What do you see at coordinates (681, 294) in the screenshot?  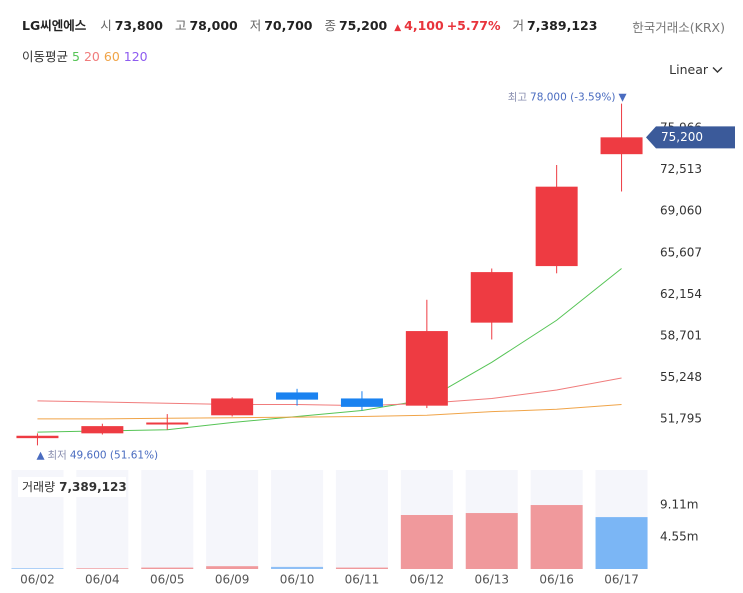 I see `y-tick-label: 62,154` at bounding box center [681, 294].